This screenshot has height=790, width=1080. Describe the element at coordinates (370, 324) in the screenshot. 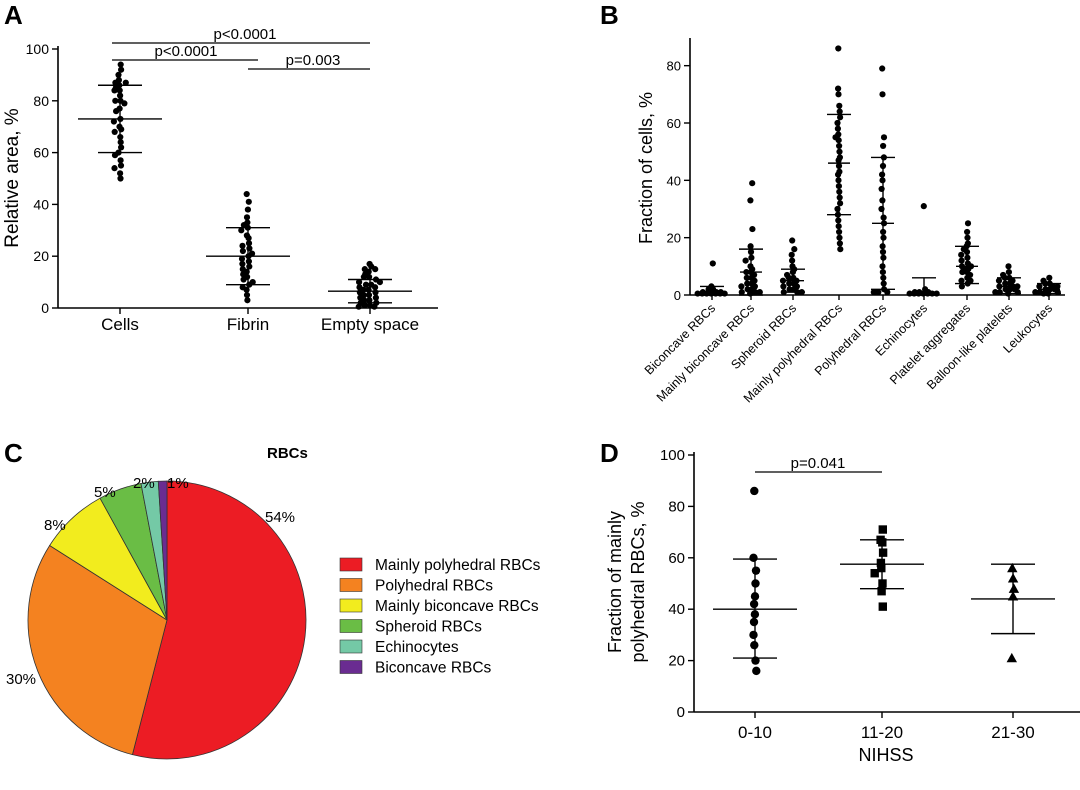

I see `category-label: Empty space` at that location.